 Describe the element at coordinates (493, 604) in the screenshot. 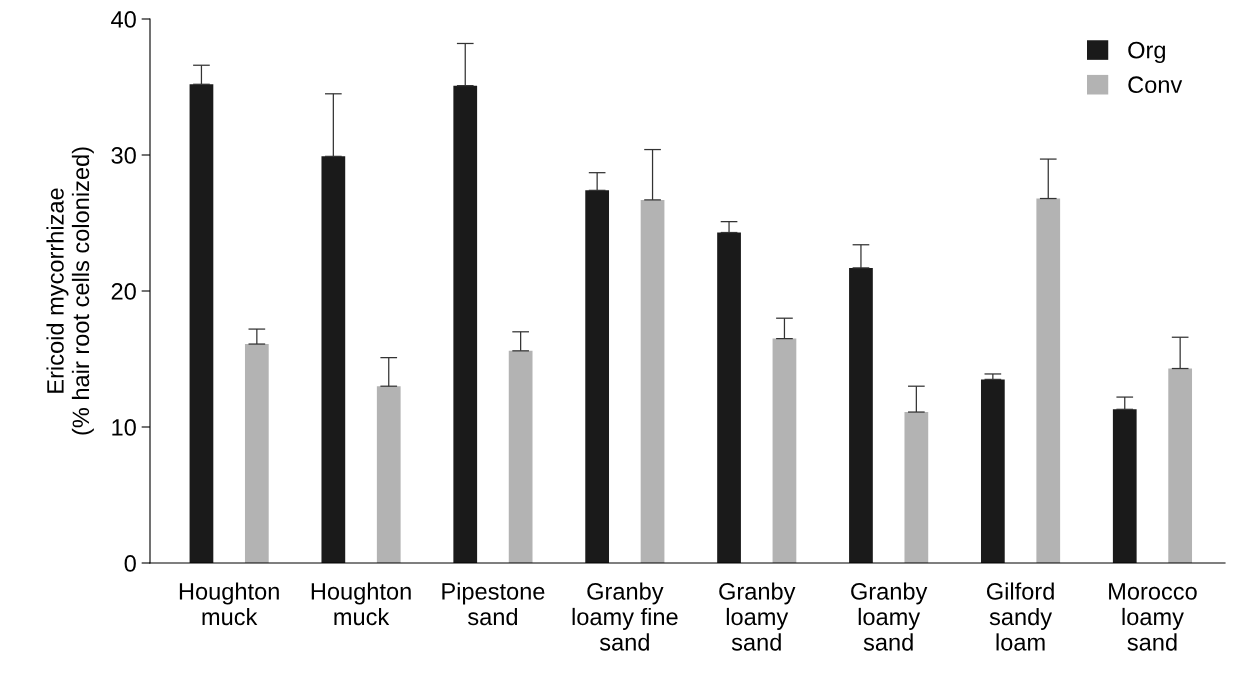

I see `x-tick-label: Pipestone sand` at that location.